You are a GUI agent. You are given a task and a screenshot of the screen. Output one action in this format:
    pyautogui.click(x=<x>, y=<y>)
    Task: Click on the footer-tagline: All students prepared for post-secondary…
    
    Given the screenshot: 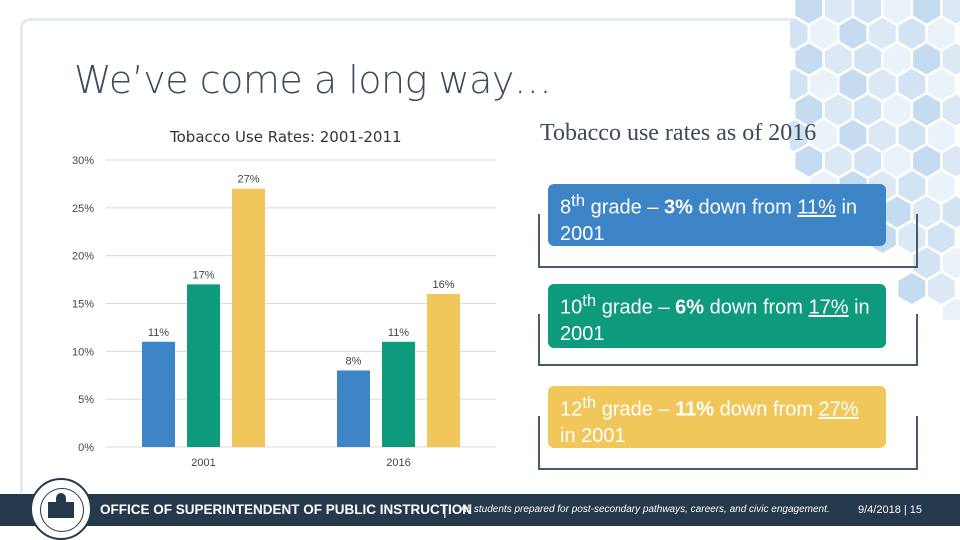 What is the action you would take?
    pyautogui.click(x=645, y=509)
    